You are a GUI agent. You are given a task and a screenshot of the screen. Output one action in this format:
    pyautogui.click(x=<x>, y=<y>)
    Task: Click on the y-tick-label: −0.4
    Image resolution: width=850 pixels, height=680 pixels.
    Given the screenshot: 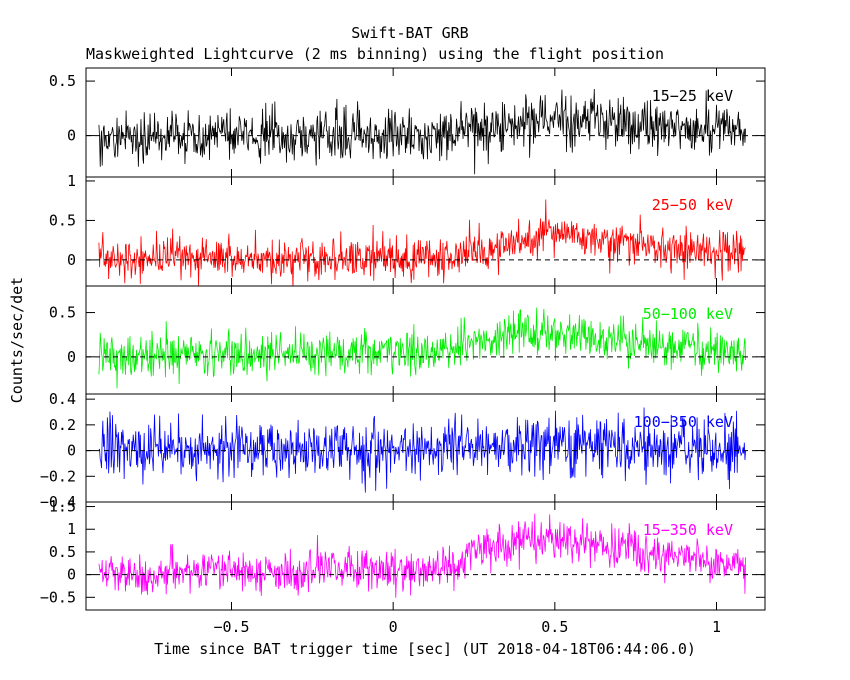 What is the action you would take?
    pyautogui.click(x=58, y=502)
    